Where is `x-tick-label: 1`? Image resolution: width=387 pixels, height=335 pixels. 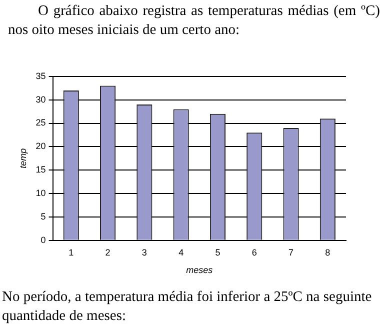
x-tick-label: 1 is located at coordinates (71, 252).